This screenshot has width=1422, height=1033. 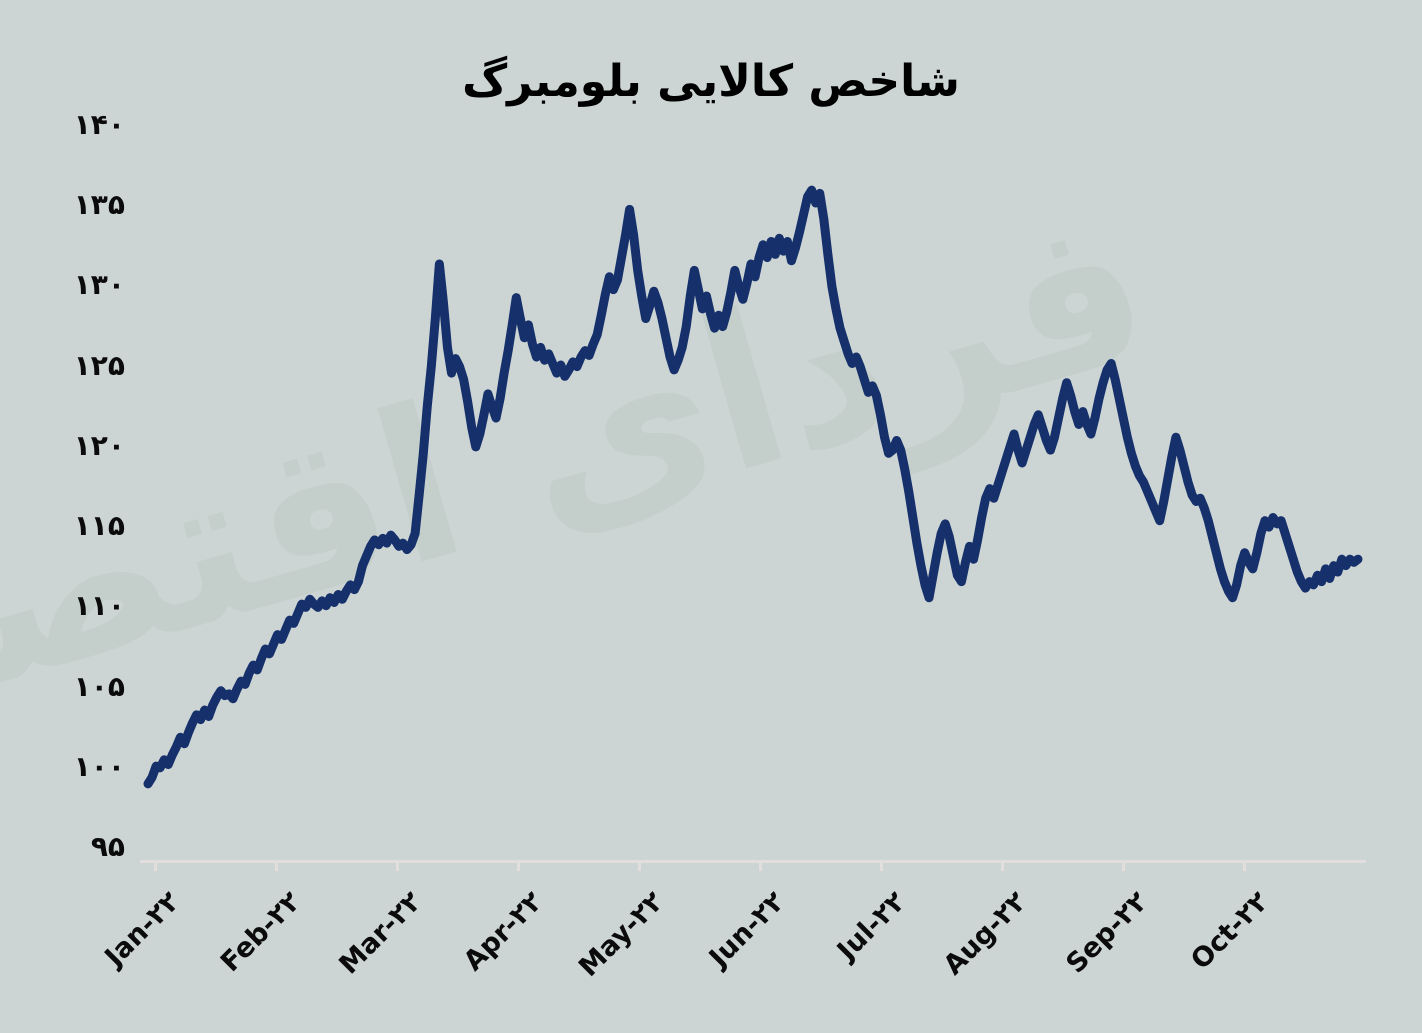 What do you see at coordinates (99, 606) in the screenshot?
I see `y-axis-tick-label: ۱۱۰` at bounding box center [99, 606].